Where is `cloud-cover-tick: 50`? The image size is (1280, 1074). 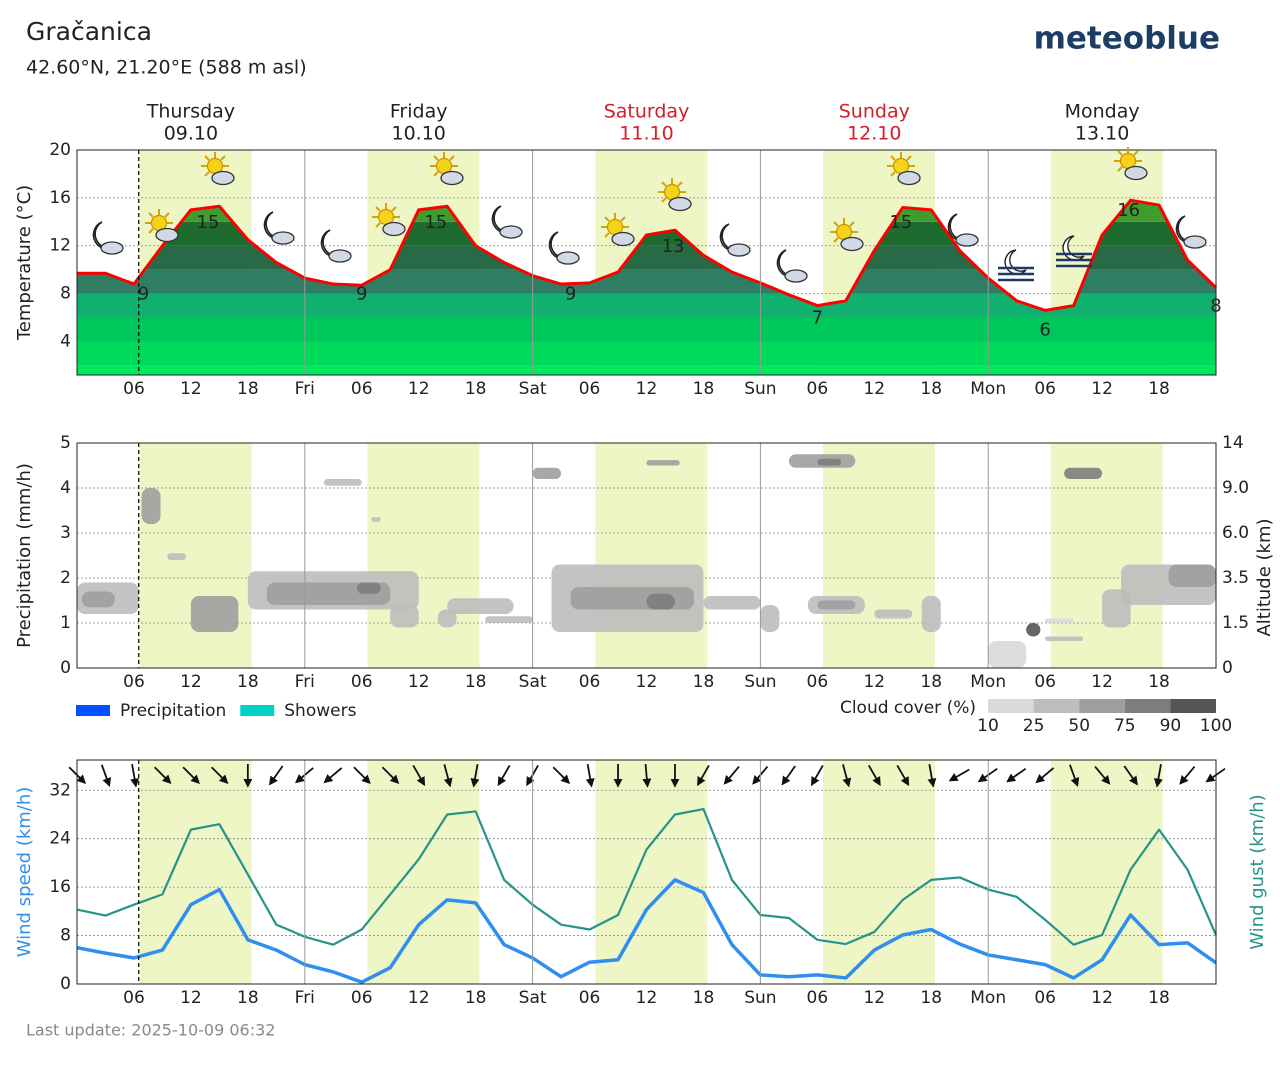
cloud-cover-tick: 50 is located at coordinates (1079, 726).